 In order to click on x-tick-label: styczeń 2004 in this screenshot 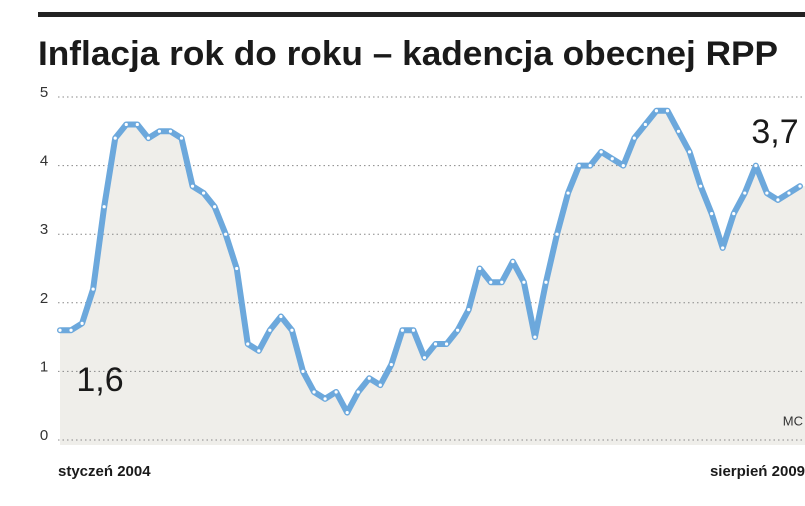, I will do `click(104, 471)`.